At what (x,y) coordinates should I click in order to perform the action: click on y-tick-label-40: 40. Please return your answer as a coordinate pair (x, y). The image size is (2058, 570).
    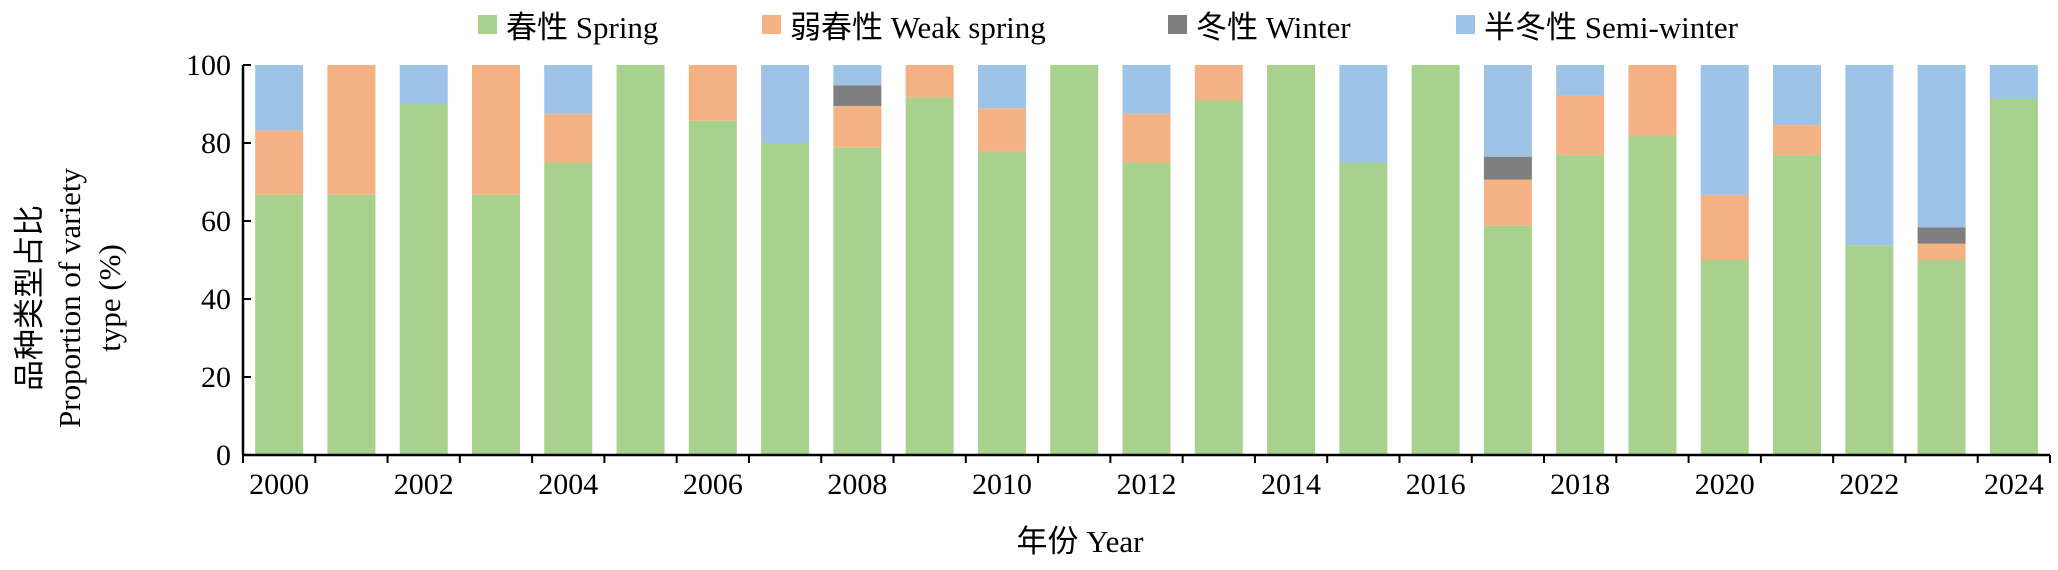
    Looking at the image, I should click on (216, 299).